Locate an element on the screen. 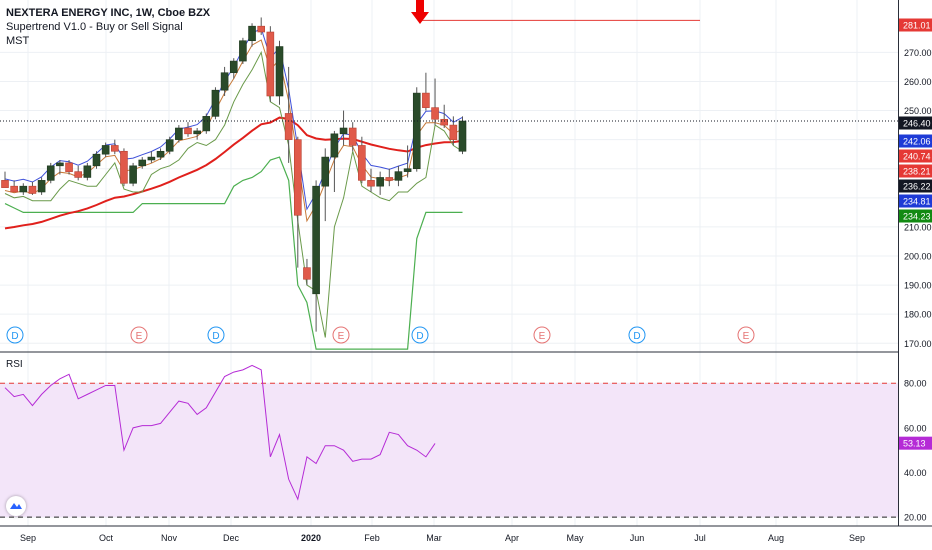 This screenshot has width=932, height=550. price-value-label: 246.40 is located at coordinates (915, 123).